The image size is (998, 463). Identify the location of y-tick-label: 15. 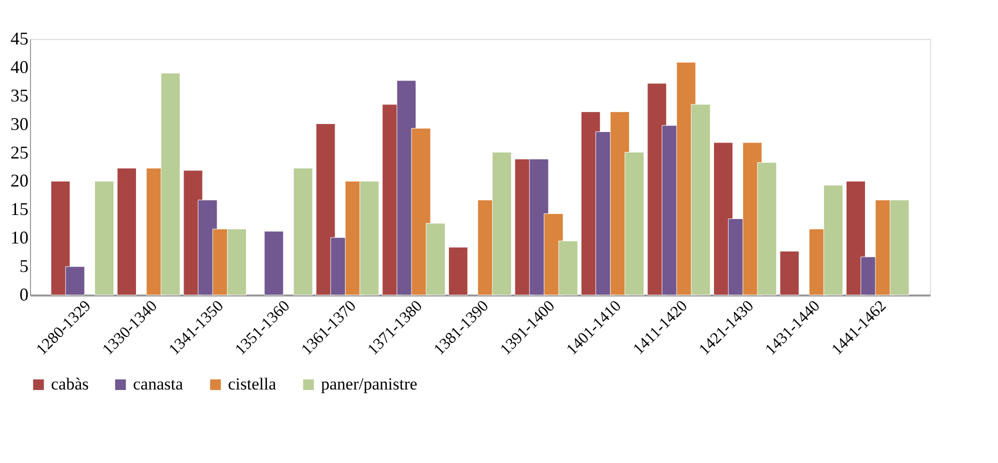
(19, 209).